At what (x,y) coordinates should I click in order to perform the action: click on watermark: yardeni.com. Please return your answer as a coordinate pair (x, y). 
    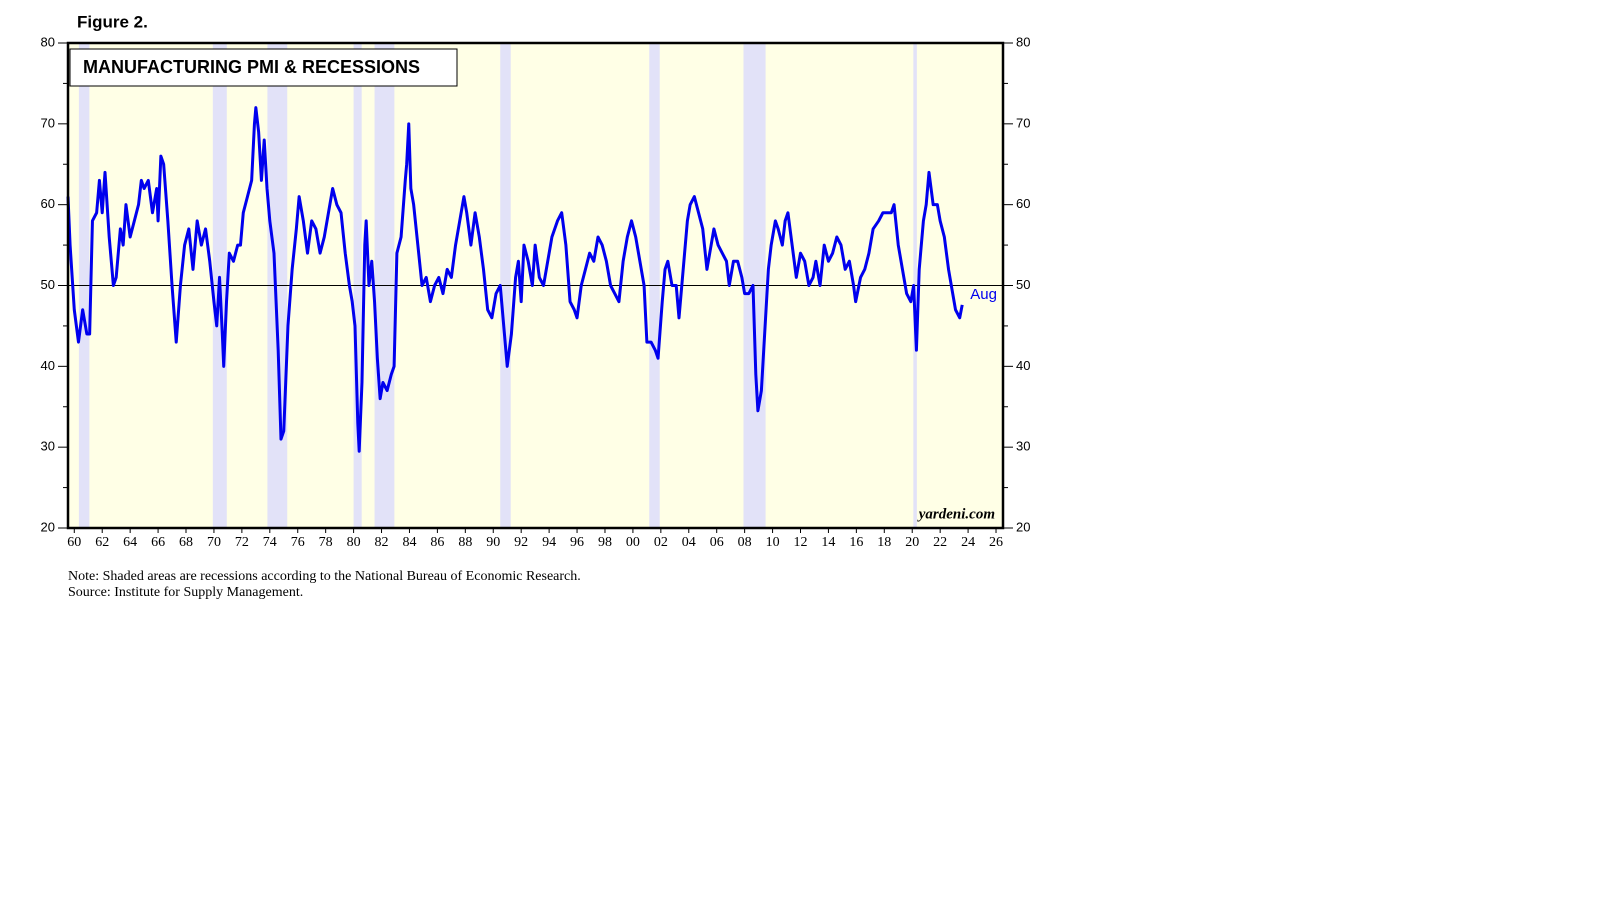
    Looking at the image, I should click on (956, 514).